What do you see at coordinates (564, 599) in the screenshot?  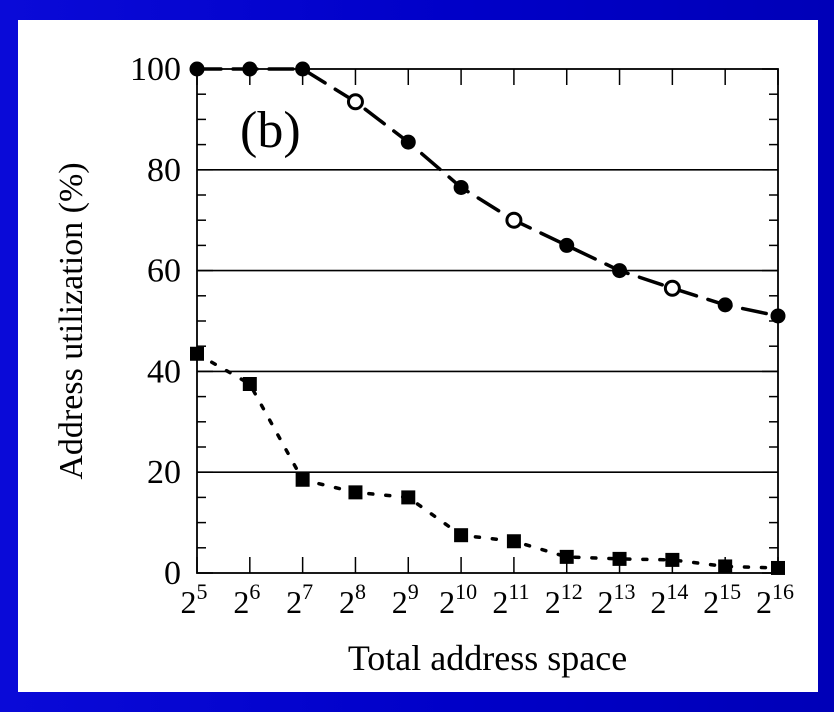 I see `x-tick-label-7: 212` at bounding box center [564, 599].